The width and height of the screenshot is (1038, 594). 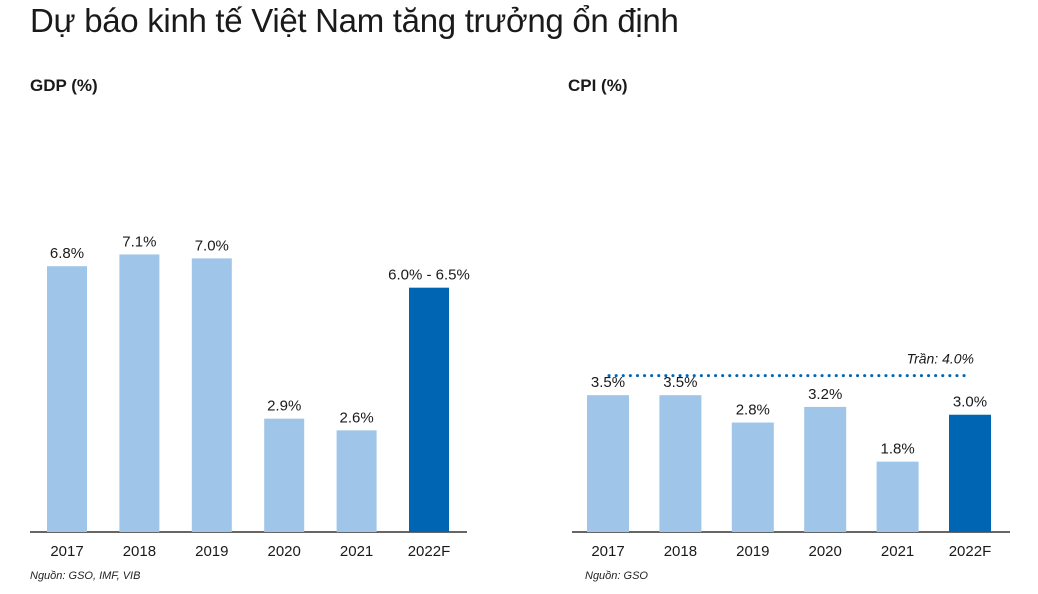 I want to click on gdp-bar-2021, so click(x=356, y=481).